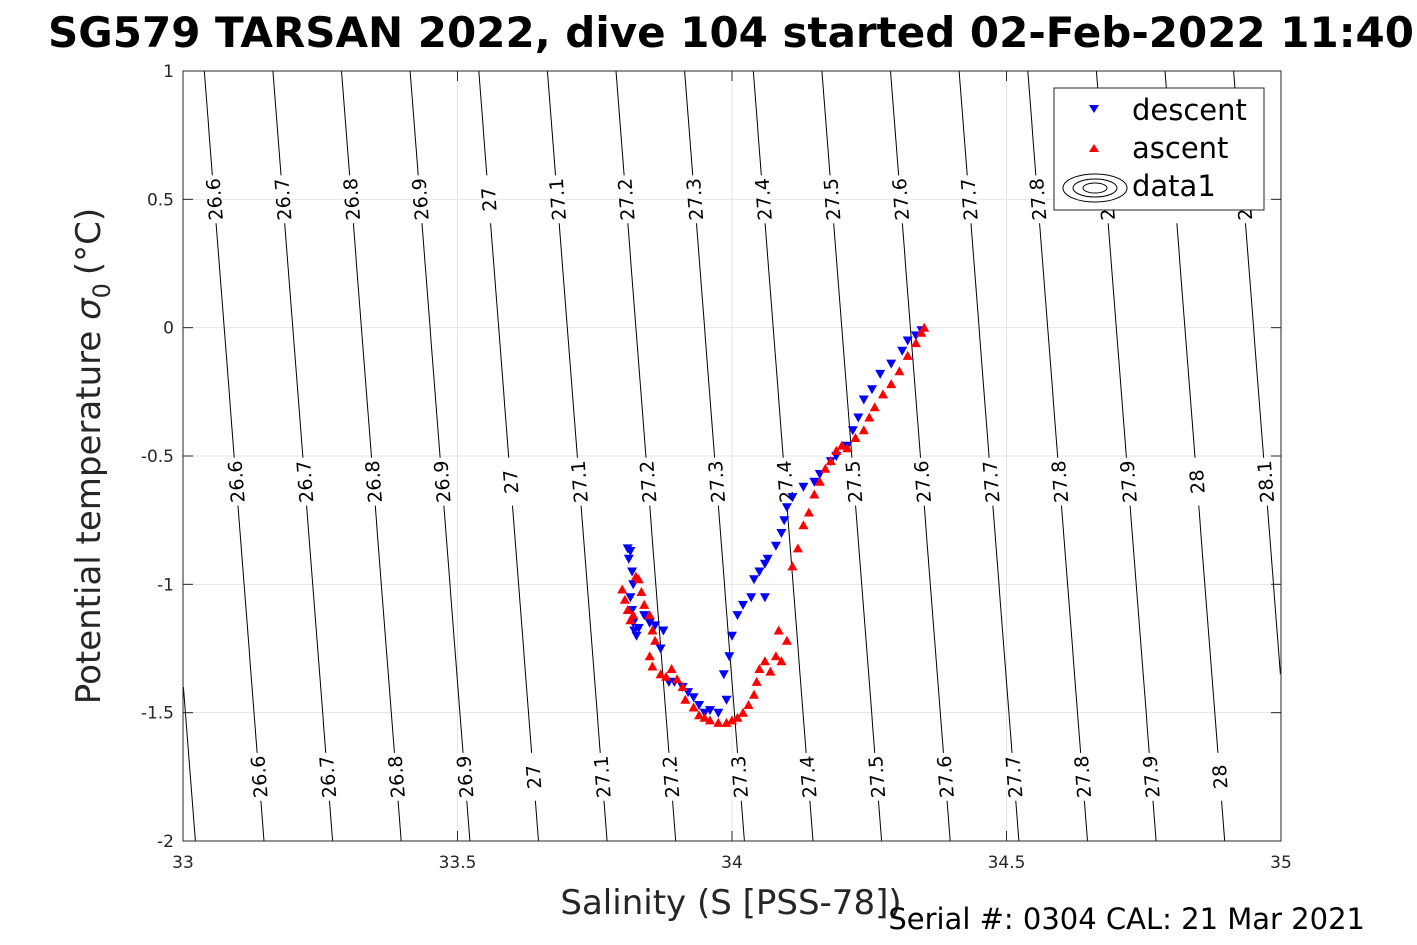 This screenshot has width=1417, height=945. What do you see at coordinates (183, 863) in the screenshot?
I see `x-tick-label: 33` at bounding box center [183, 863].